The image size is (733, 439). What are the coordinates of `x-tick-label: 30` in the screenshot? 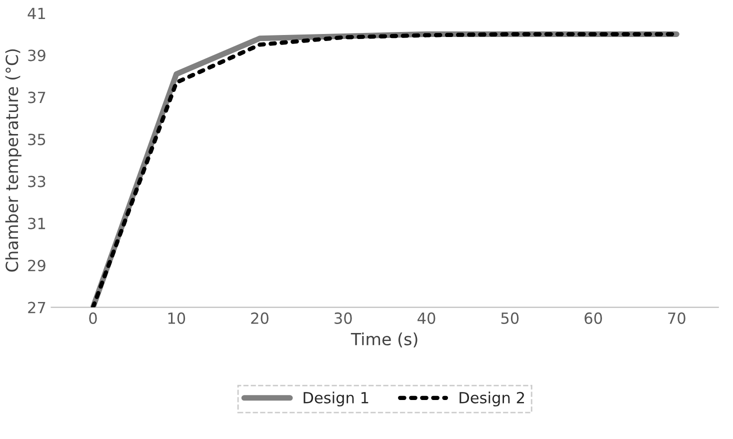 It's located at (343, 318).